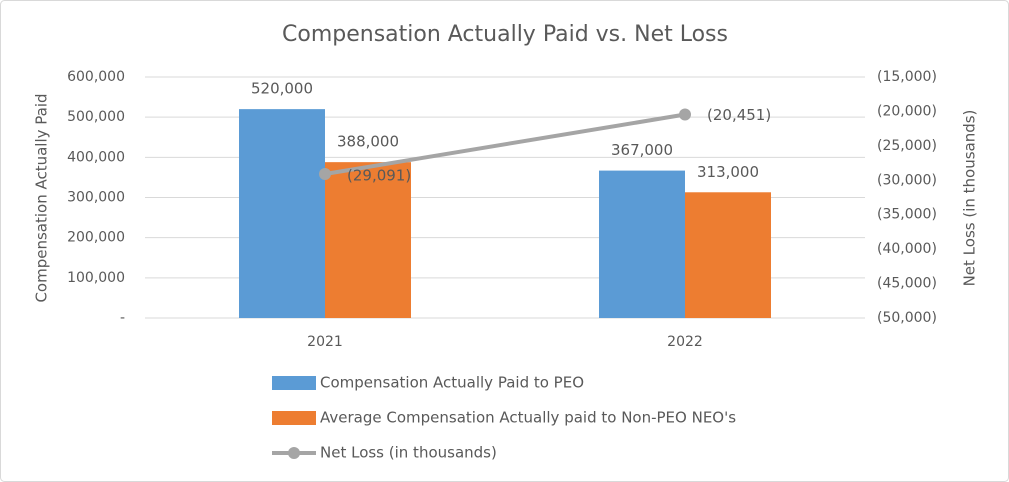 The width and height of the screenshot is (1009, 482). I want to click on y2-tick-label: (50,000), so click(907, 318).